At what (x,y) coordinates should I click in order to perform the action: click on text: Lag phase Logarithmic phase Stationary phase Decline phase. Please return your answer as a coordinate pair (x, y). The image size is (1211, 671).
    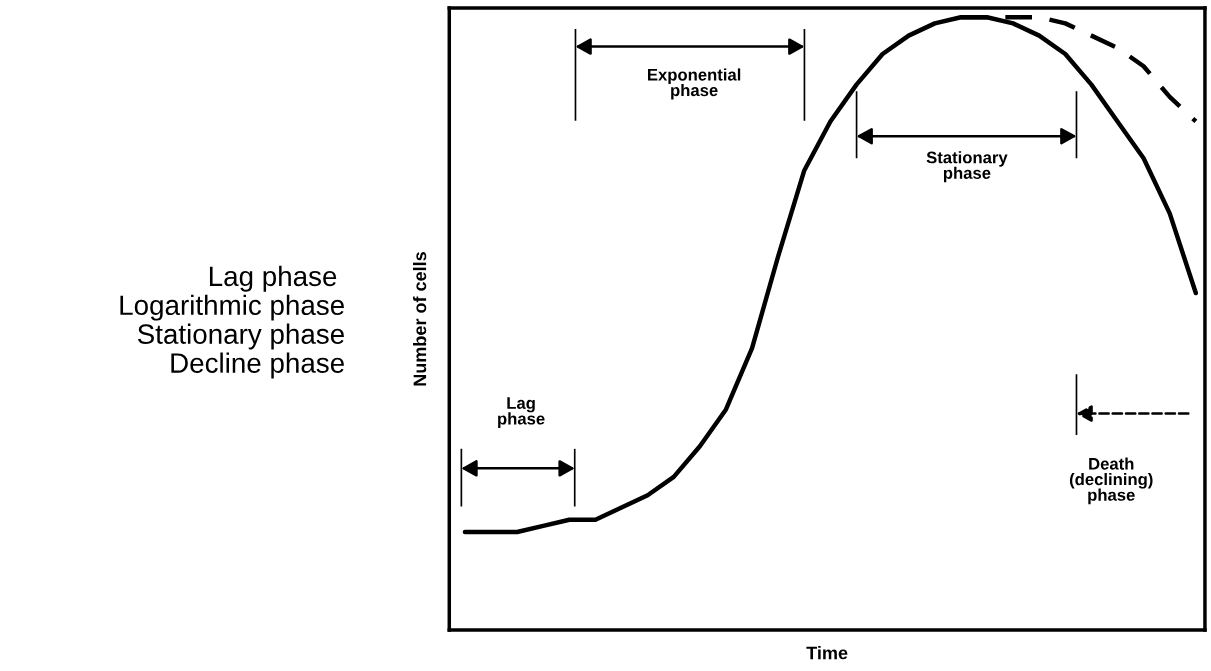
    Looking at the image, I should click on (232, 322).